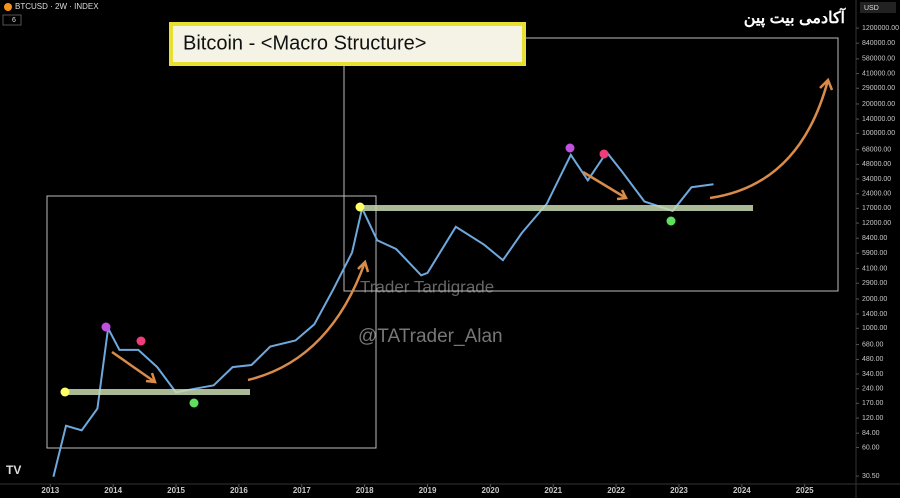  I want to click on y-tick-label: 30.50, so click(871, 476).